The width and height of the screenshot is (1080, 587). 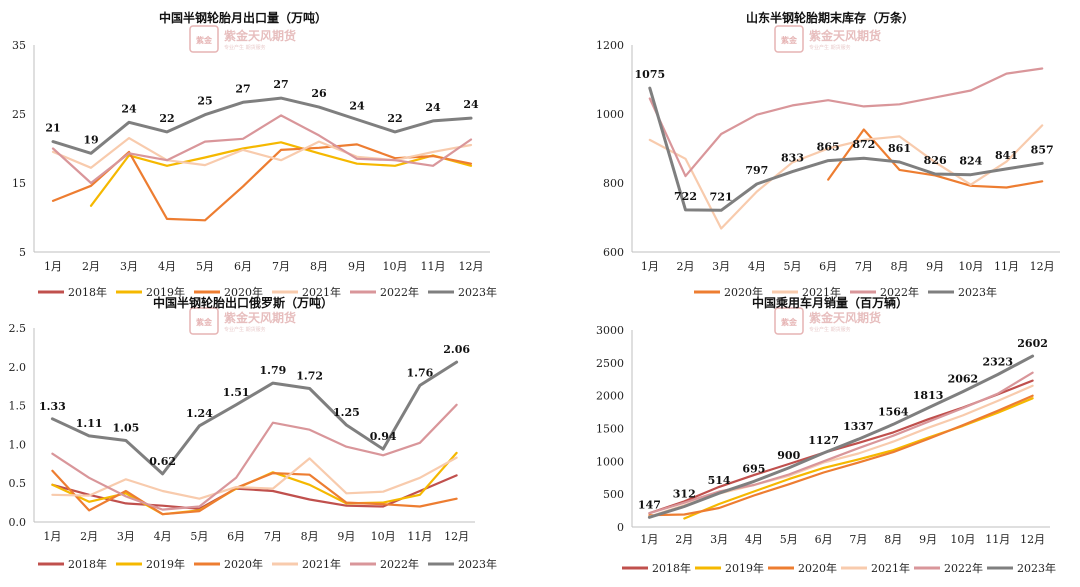 I want to click on y-tick-label: 15, so click(x=19, y=183).